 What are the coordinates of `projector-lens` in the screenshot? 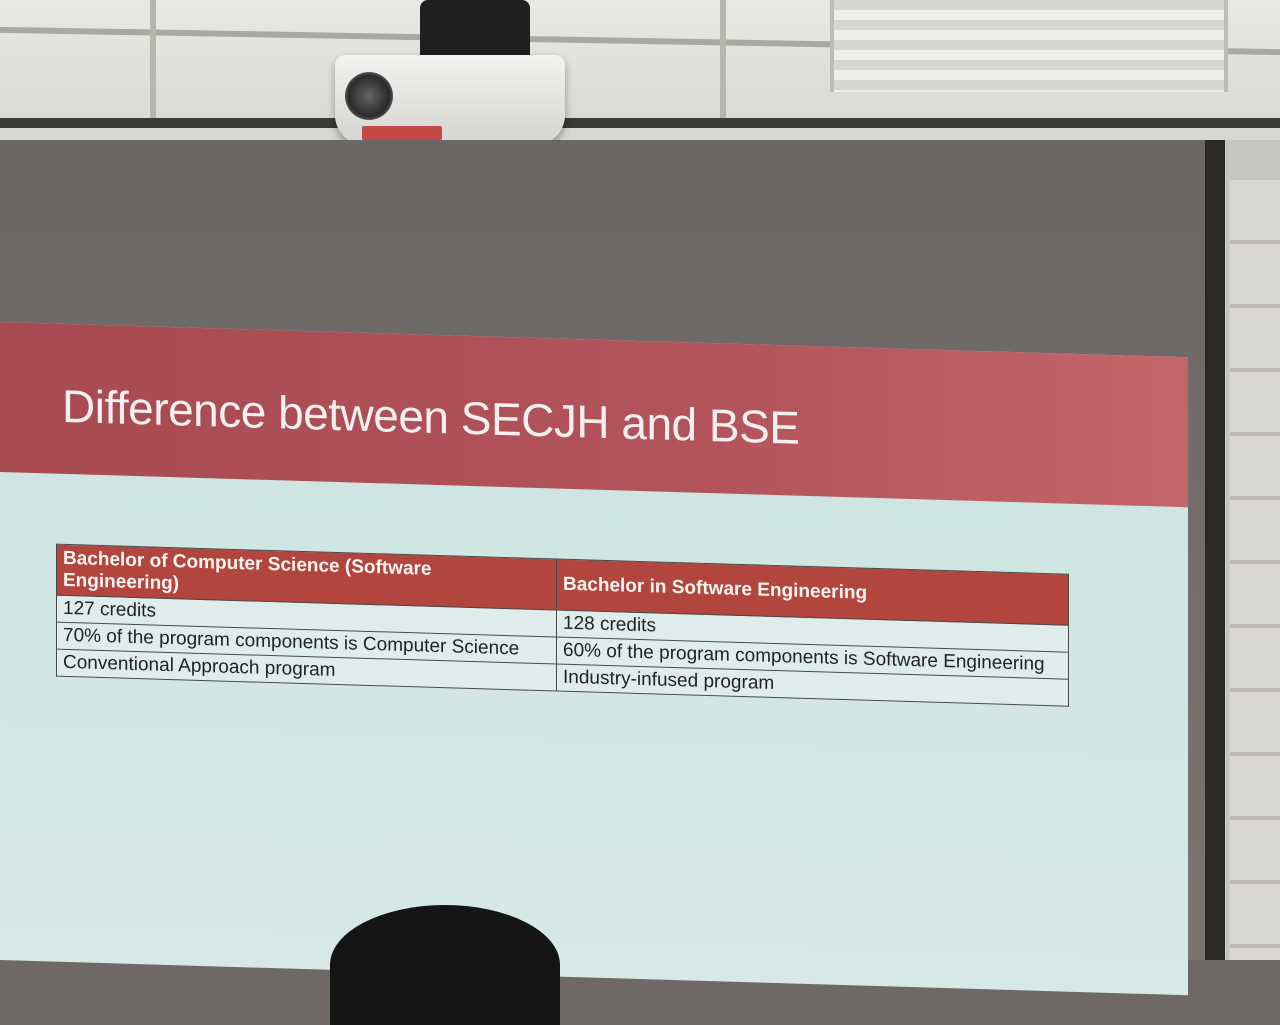 It's located at (369, 96).